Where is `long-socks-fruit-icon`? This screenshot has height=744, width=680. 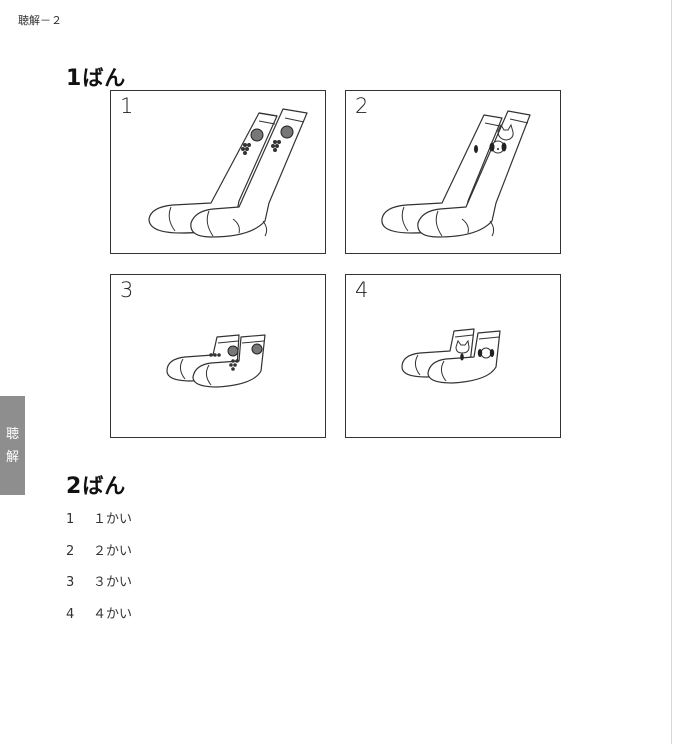
long-socks-fruit-icon is located at coordinates (228, 173).